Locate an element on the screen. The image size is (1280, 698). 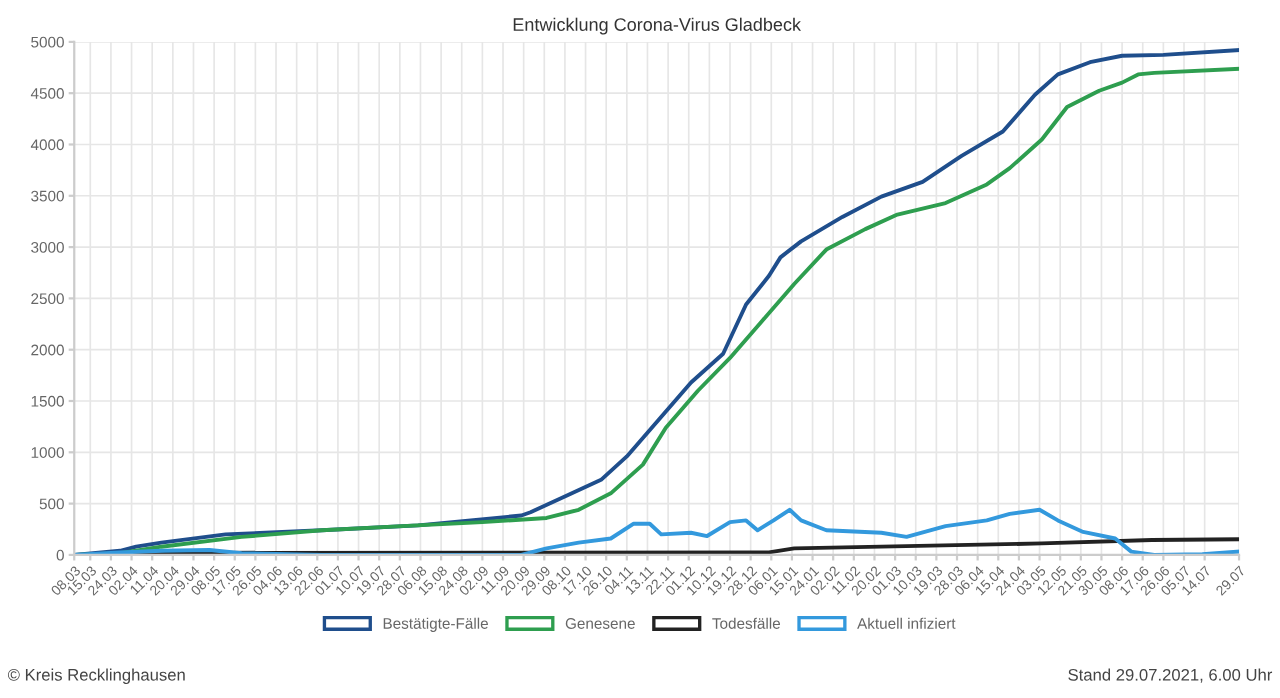
text: Stand 29.07.2021, 6.00 Uhr is located at coordinates (1170, 675).